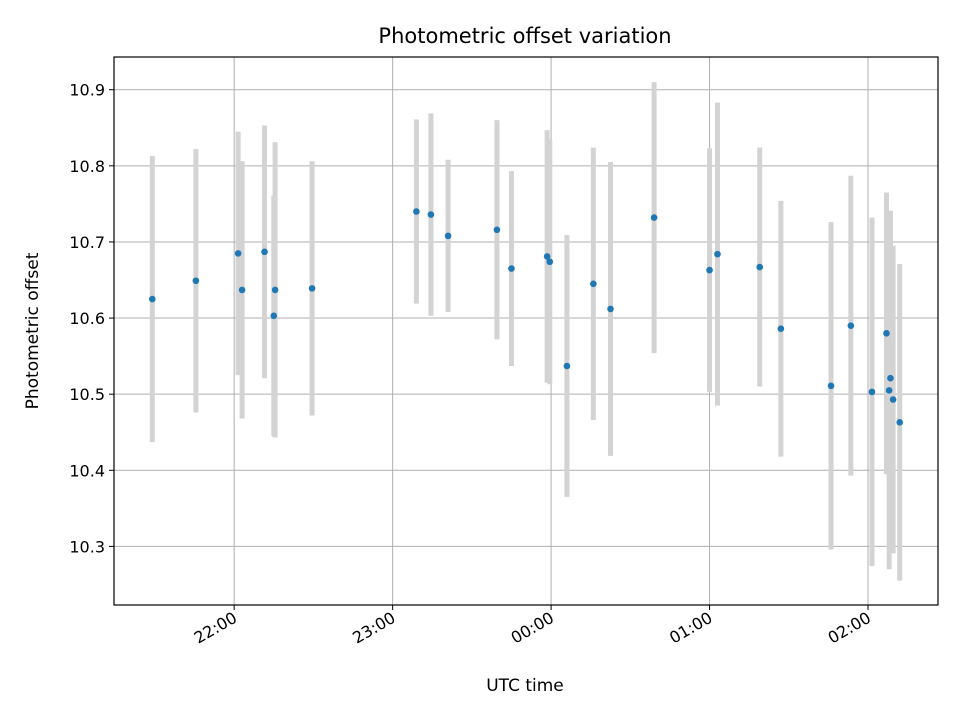  What do you see at coordinates (33, 330) in the screenshot?
I see `y-axis-title: Photometric offset` at bounding box center [33, 330].